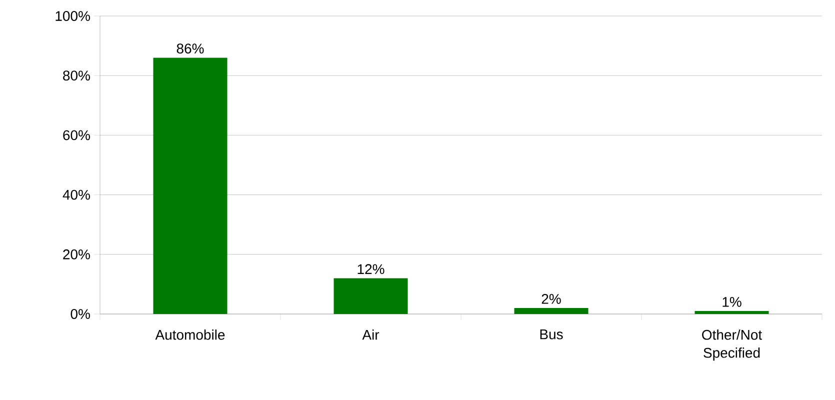  I want to click on data-label: 2%, so click(551, 299).